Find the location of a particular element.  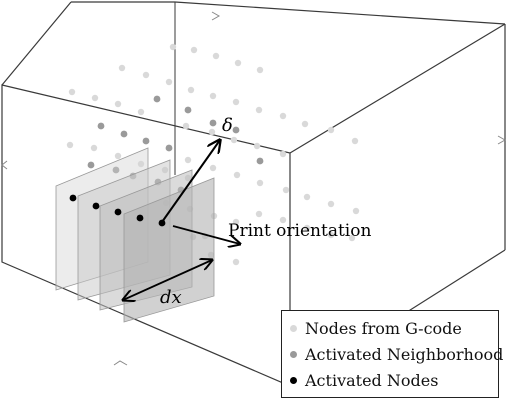

legend-dot-gcode-icon is located at coordinates (293, 328).